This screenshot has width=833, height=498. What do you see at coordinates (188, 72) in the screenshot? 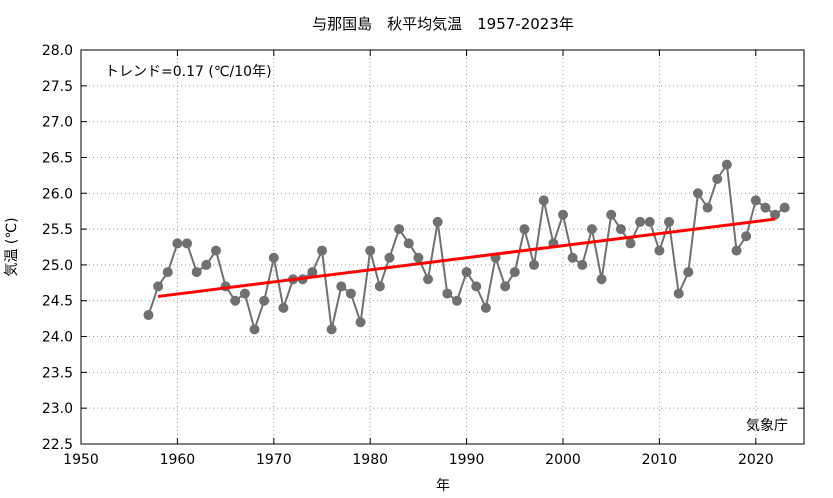
I see `trend-annotation: トレンド=0.17 (℃/10年)` at bounding box center [188, 72].